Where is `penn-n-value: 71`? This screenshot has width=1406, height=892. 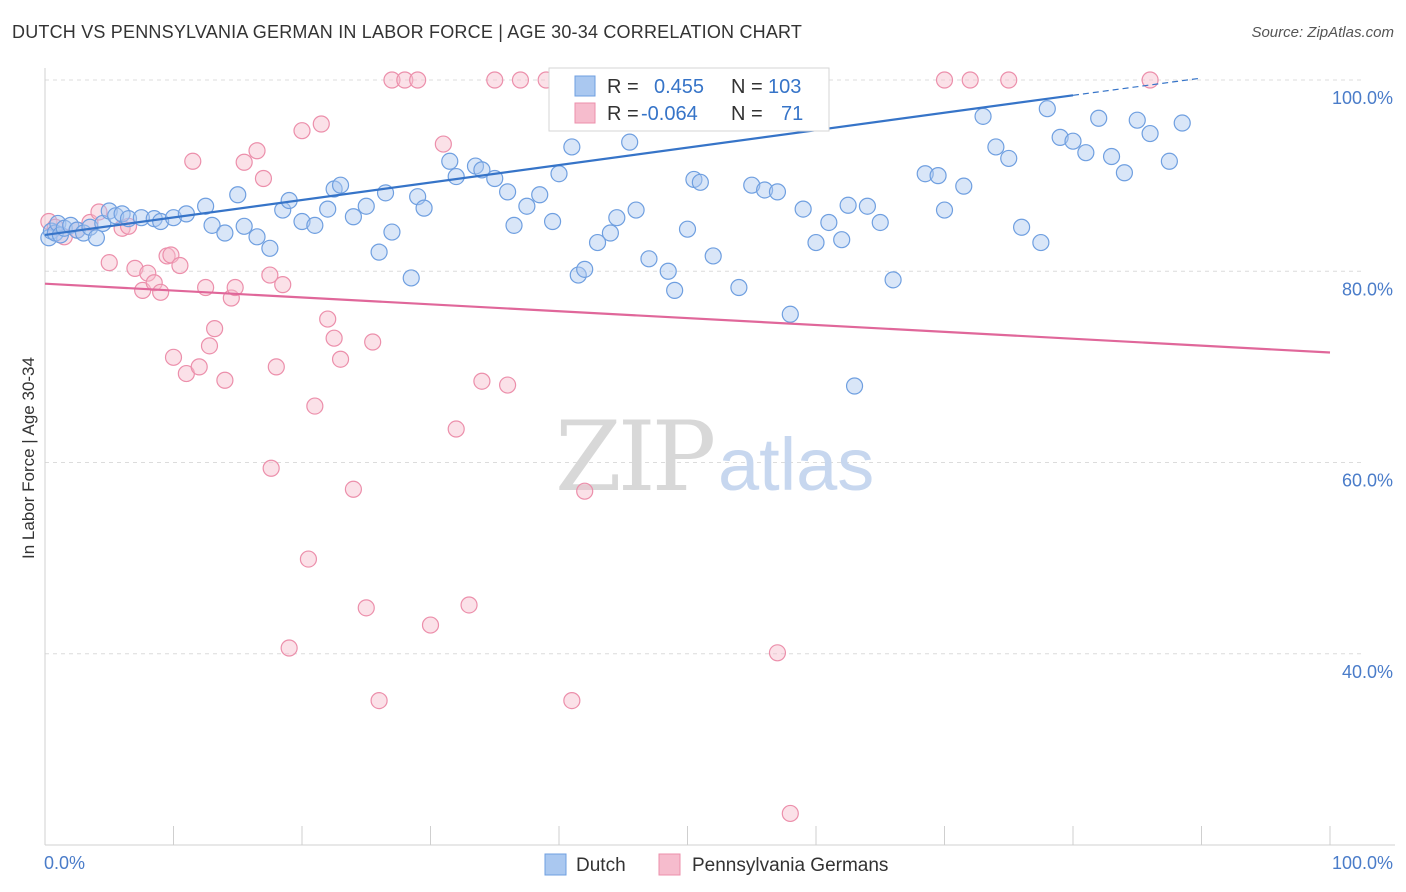 penn-n-value: 71 is located at coordinates (792, 114).